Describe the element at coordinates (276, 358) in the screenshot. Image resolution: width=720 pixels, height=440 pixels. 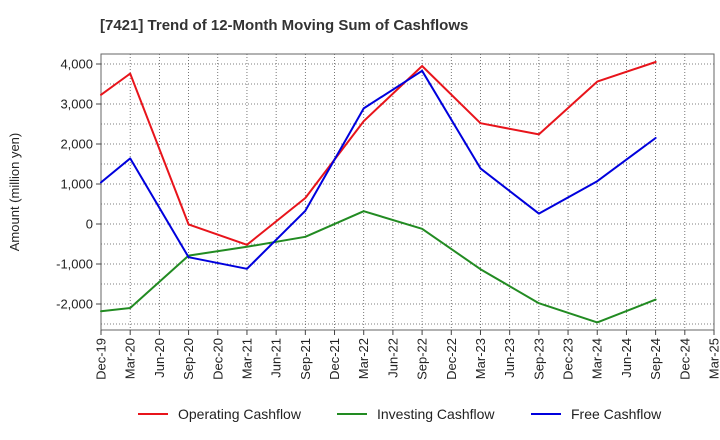
I see `x-tick-label: Jun-21` at that location.